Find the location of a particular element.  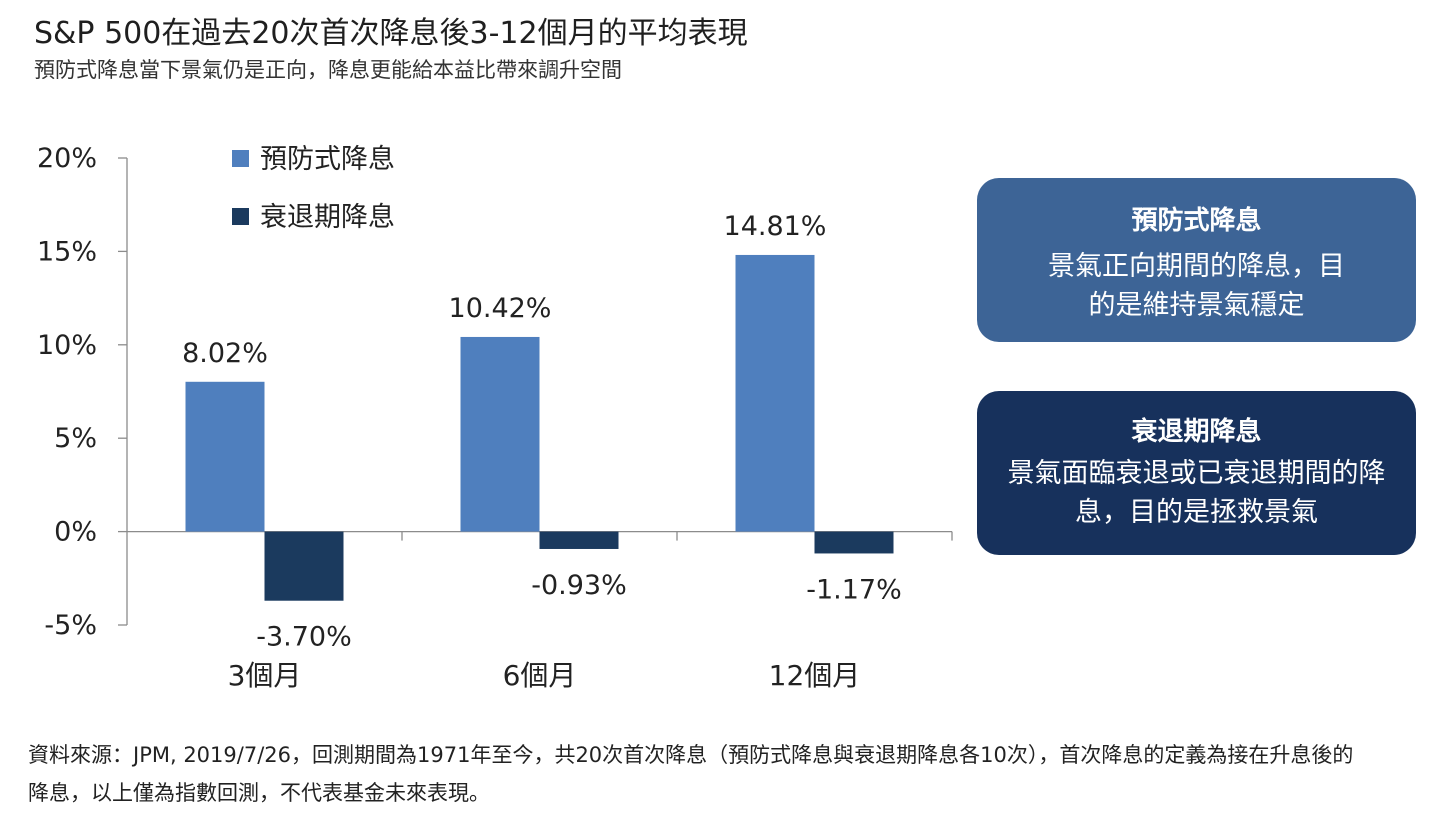

chart-subtitle: 預防式降息當下景氣仍是正向，降息更能給本益比帶來調升空間 is located at coordinates (328, 70).